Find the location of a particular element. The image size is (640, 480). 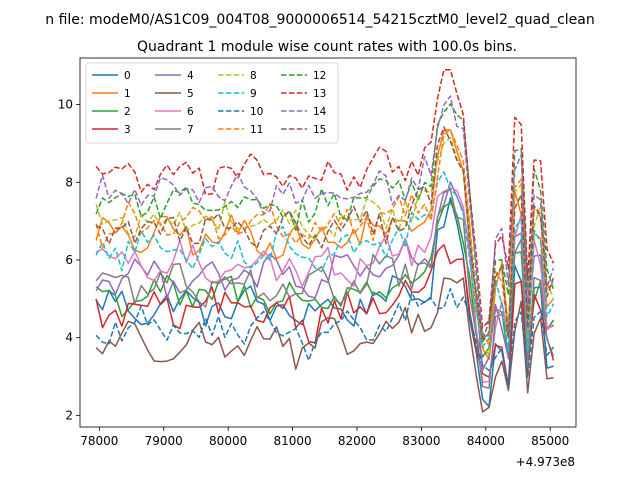

x-tick-label: 82000 is located at coordinates (357, 441).